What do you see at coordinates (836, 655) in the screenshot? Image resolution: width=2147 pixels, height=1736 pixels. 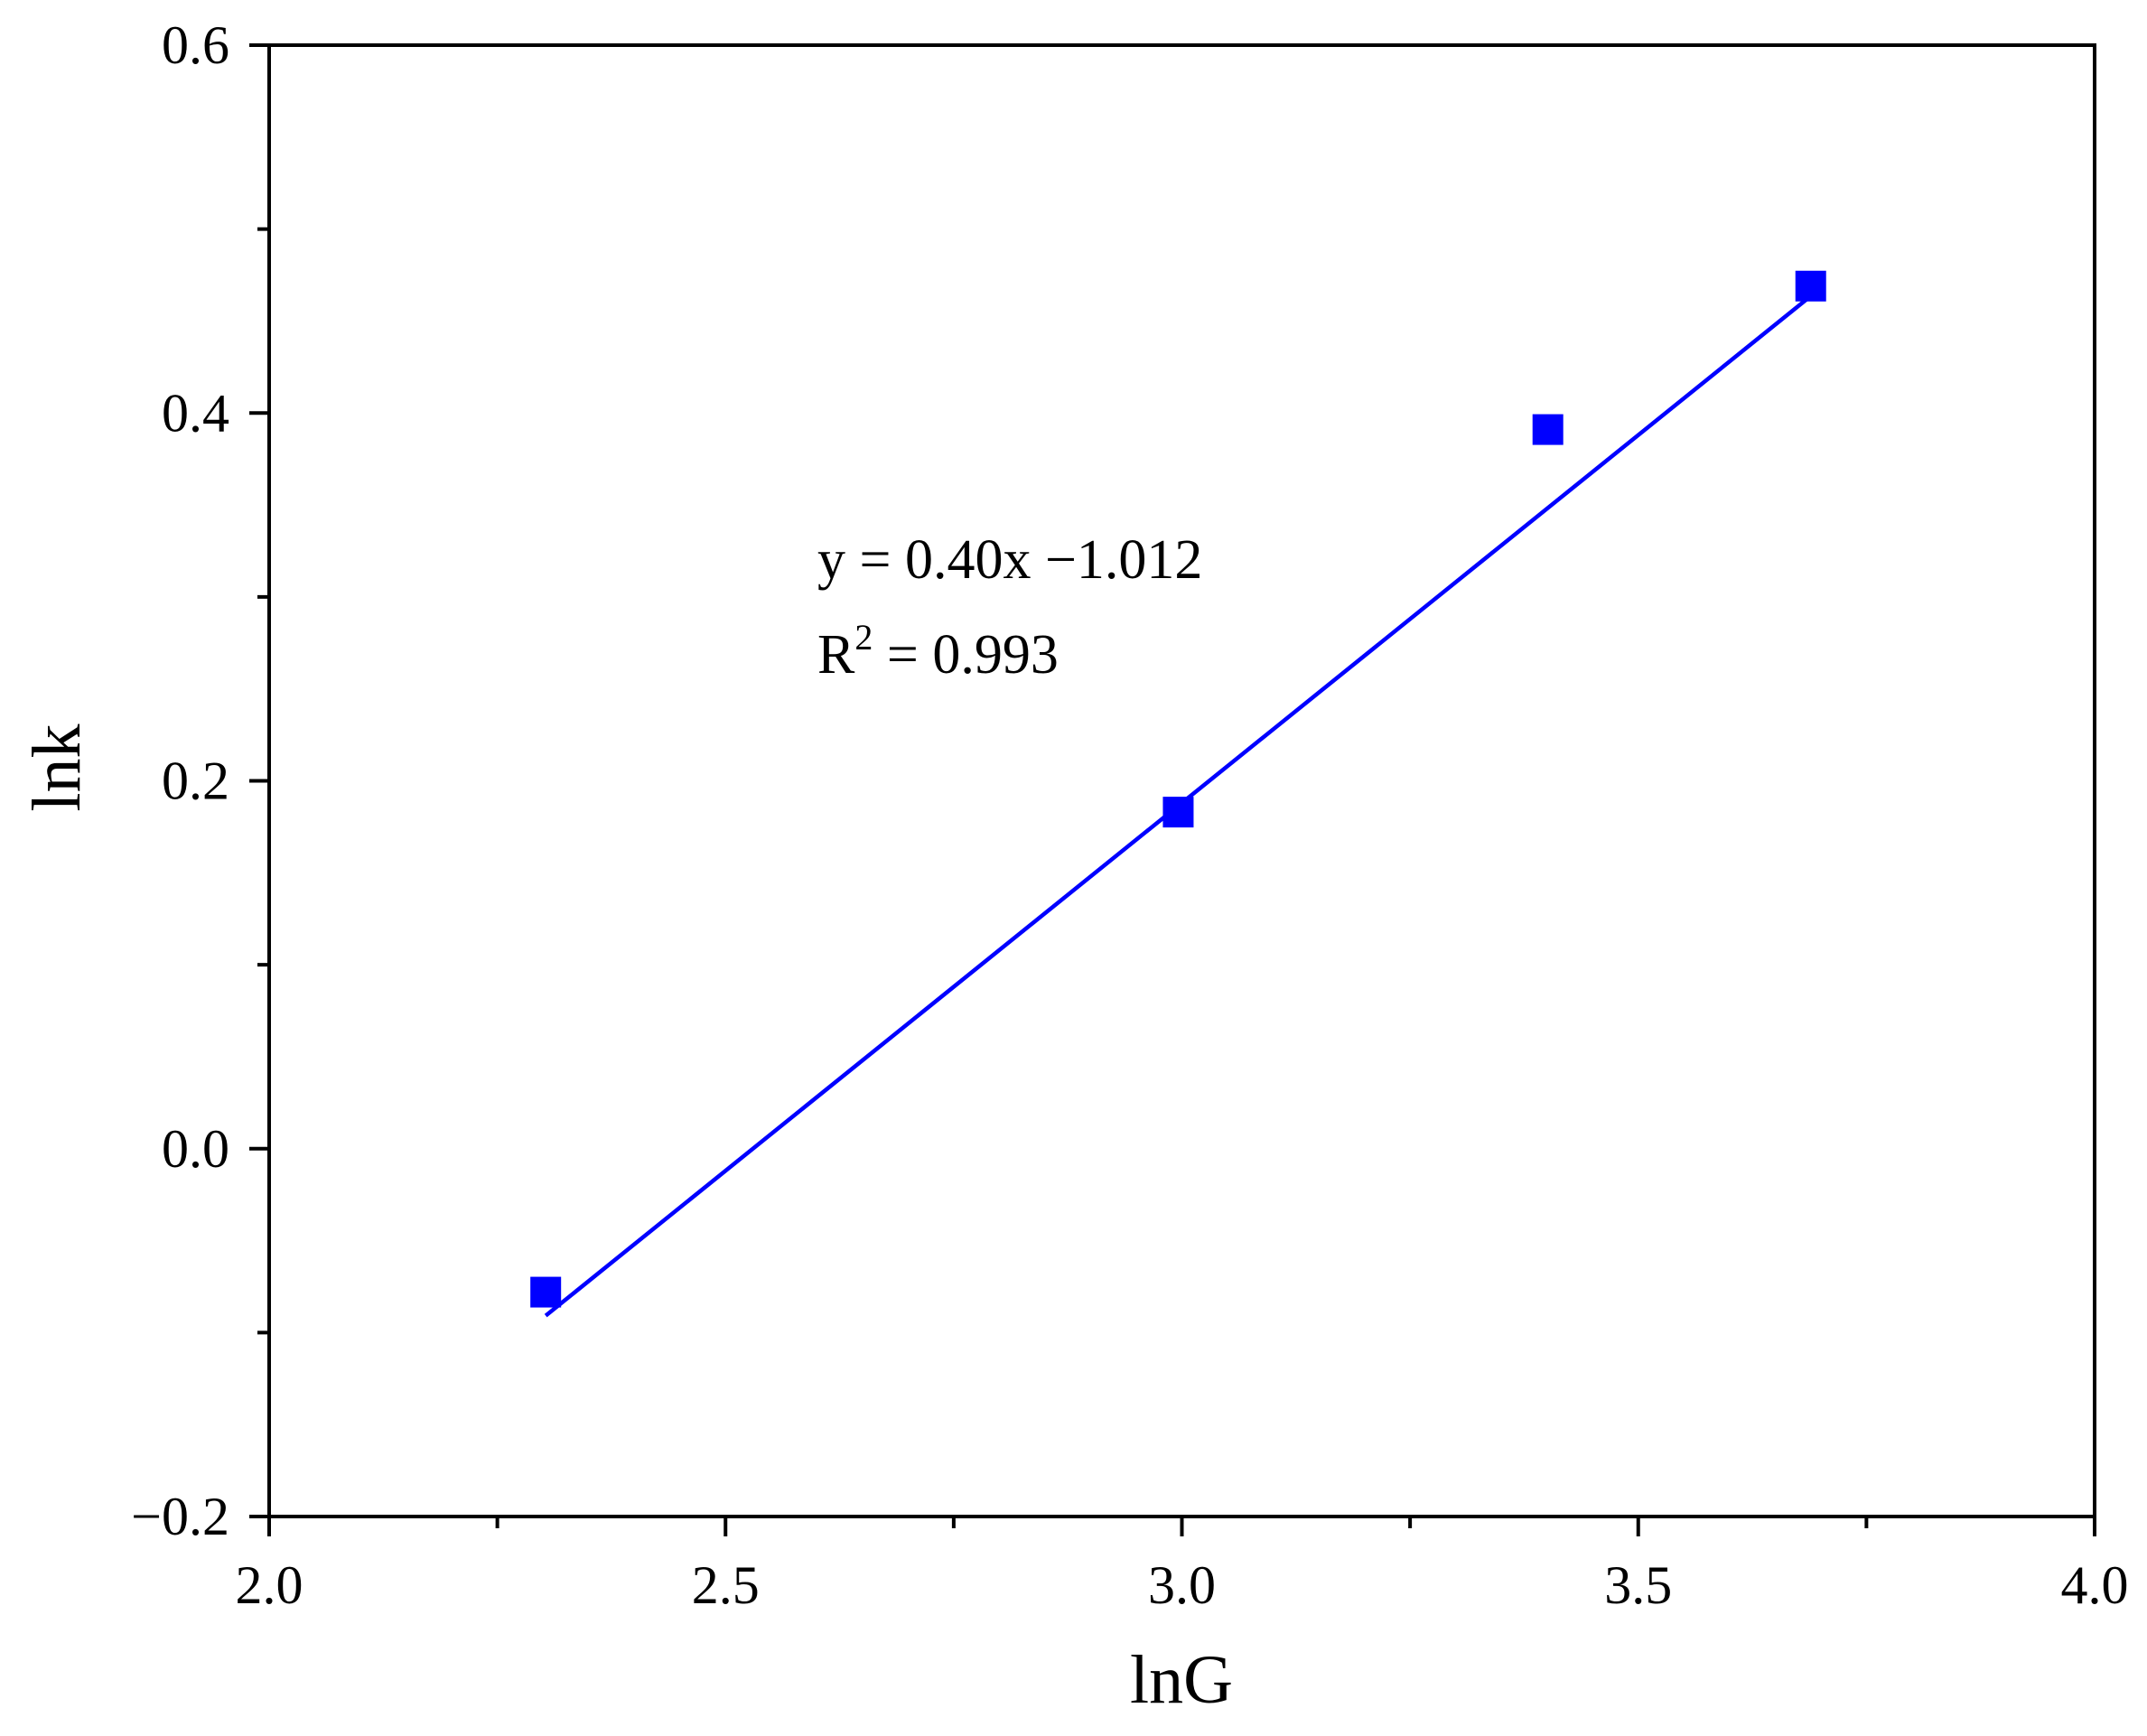 I see `r-squared-symbol: R` at bounding box center [836, 655].